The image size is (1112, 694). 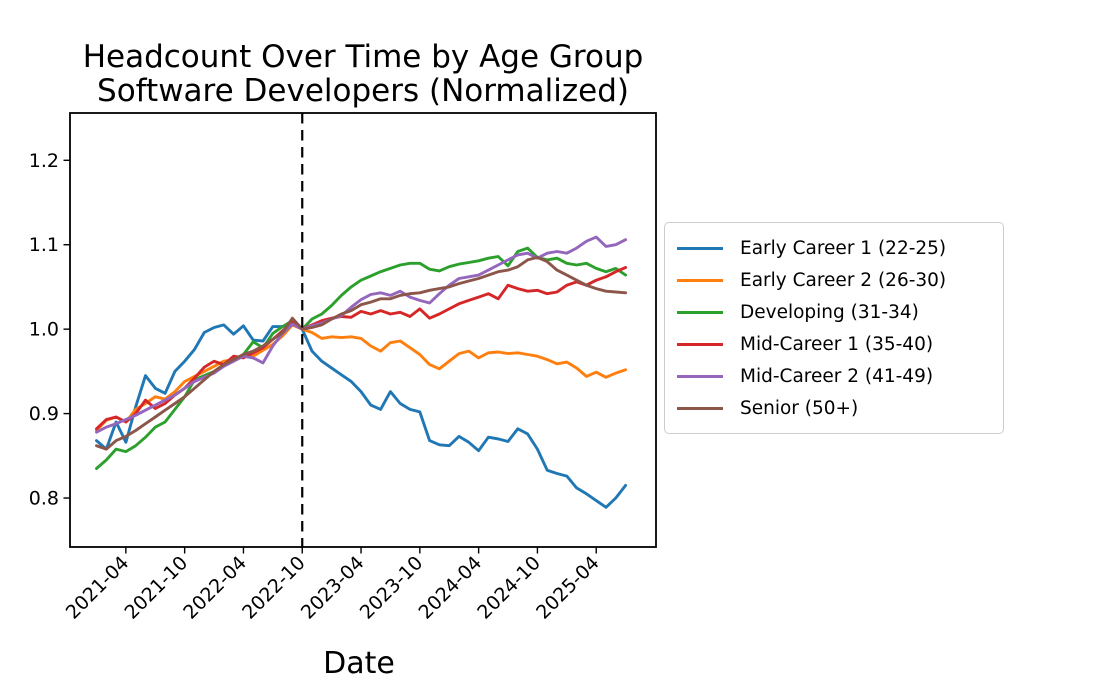 What do you see at coordinates (44, 245) in the screenshot?
I see `y-tick-label: 1.1` at bounding box center [44, 245].